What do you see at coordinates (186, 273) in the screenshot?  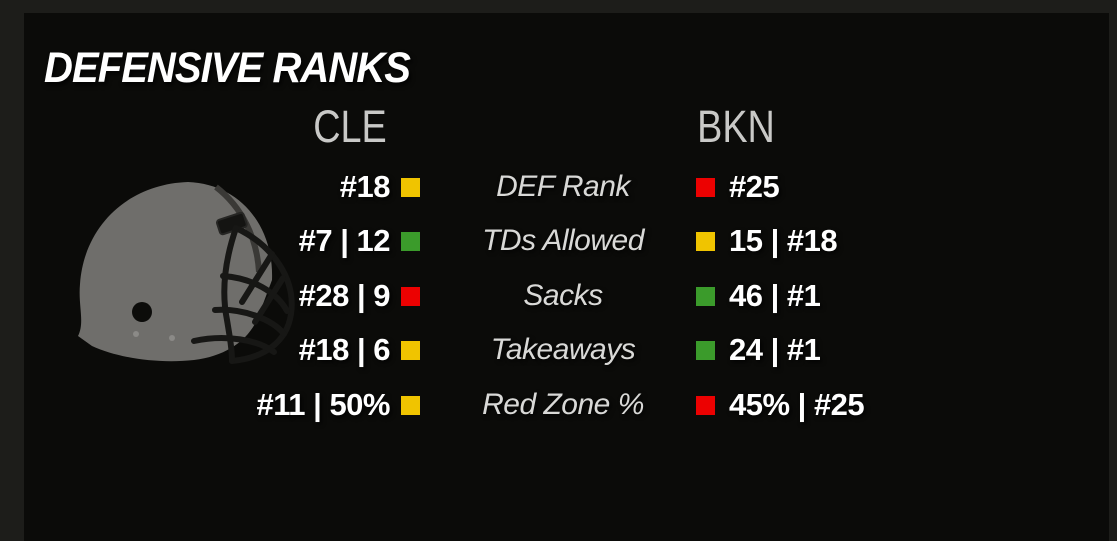 I see `football-helmet-icon` at bounding box center [186, 273].